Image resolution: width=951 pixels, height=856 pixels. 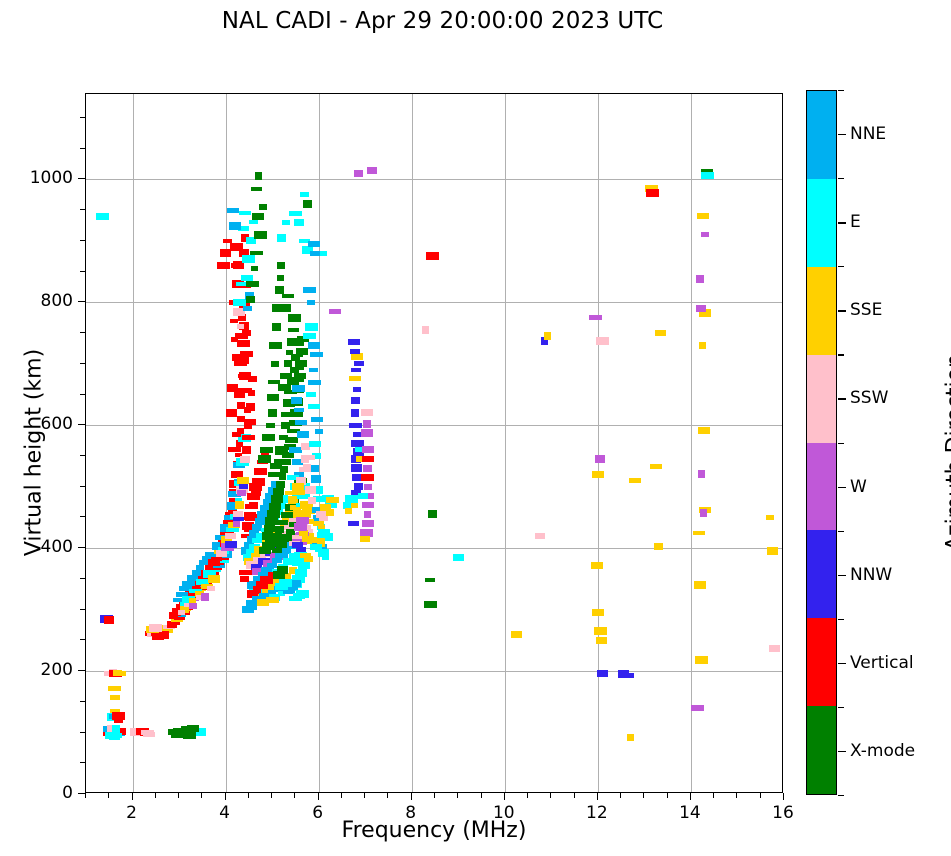 I want to click on y-axis-tick-label: 600, so click(x=56, y=424).